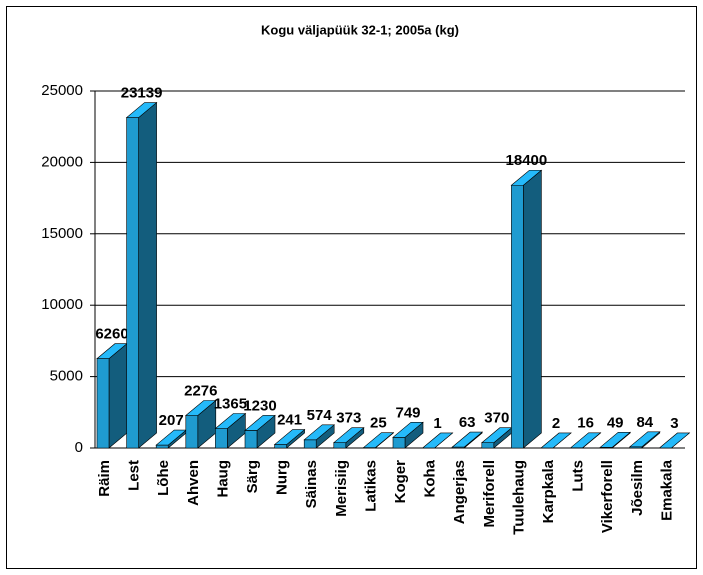 Image resolution: width=703 pixels, height=575 pixels. I want to click on data-label: 574, so click(320, 415).